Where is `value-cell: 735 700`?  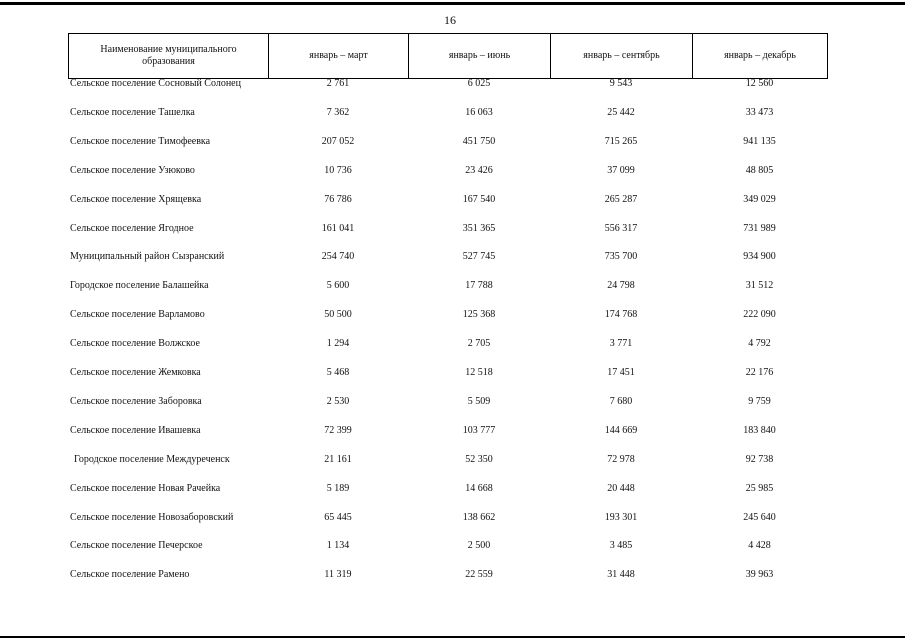 value-cell: 735 700 is located at coordinates (621, 257).